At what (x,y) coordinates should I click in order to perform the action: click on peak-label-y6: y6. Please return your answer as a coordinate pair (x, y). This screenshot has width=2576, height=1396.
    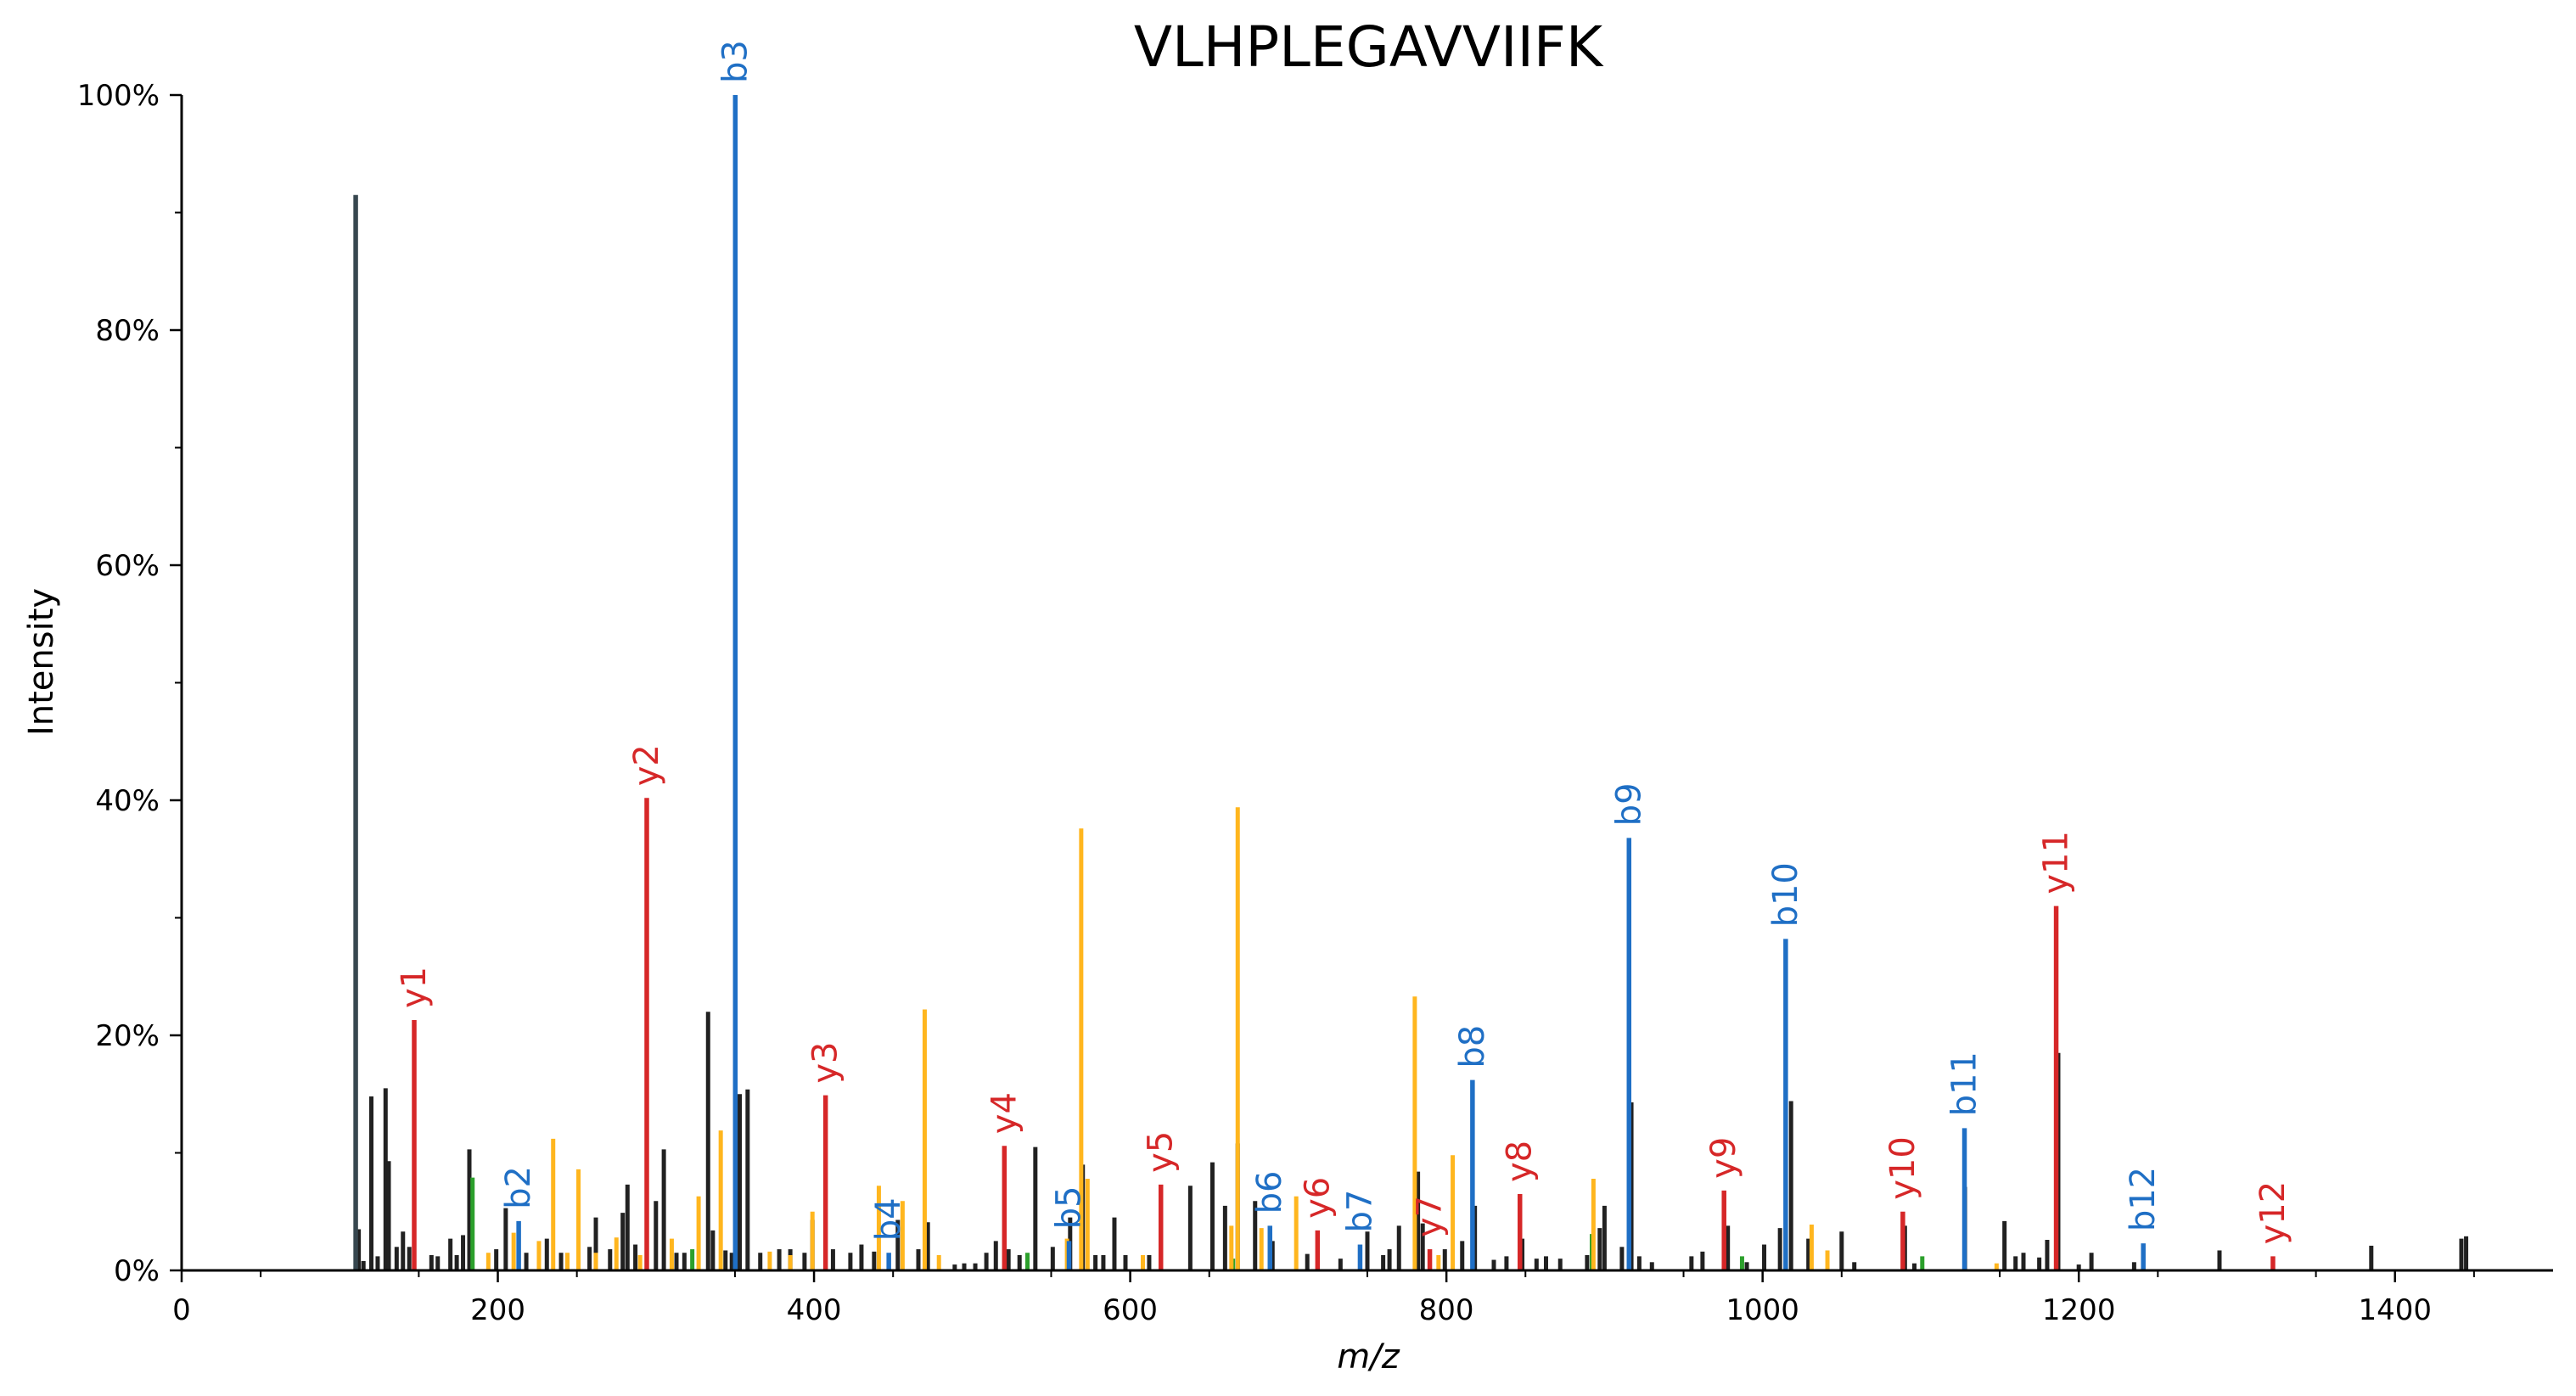
    Looking at the image, I should click on (1317, 1198).